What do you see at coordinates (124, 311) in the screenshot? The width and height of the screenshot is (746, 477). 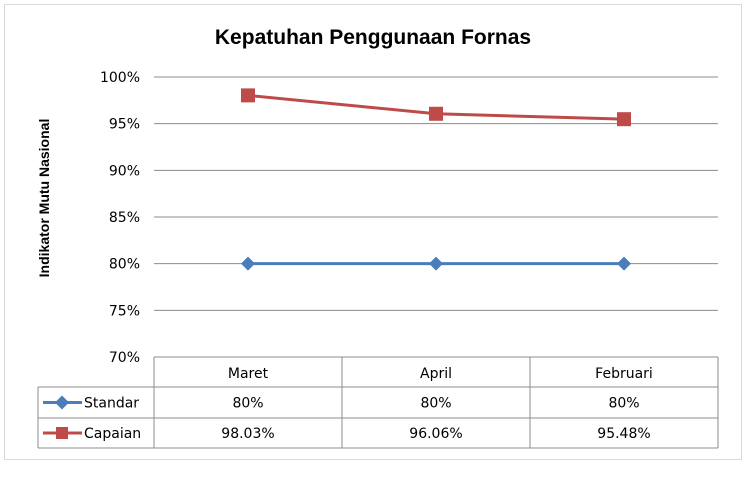 I see `y-tick-label: 75%` at bounding box center [124, 311].